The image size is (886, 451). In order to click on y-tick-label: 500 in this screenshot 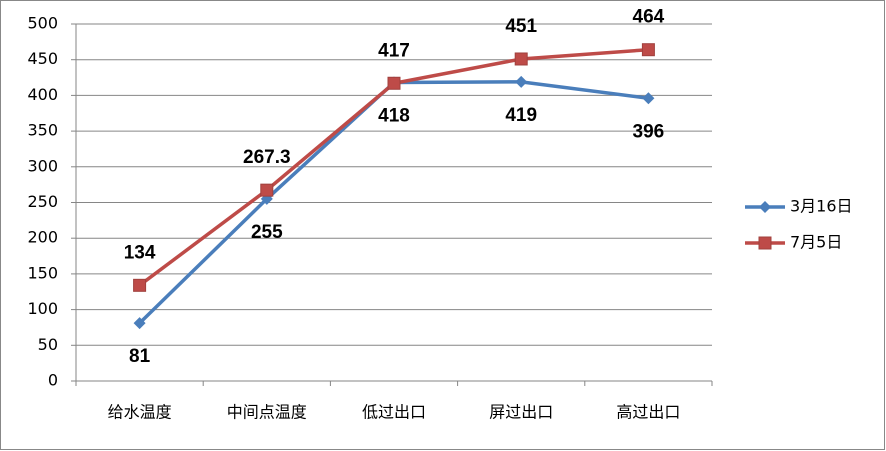, I will do `click(42, 23)`.